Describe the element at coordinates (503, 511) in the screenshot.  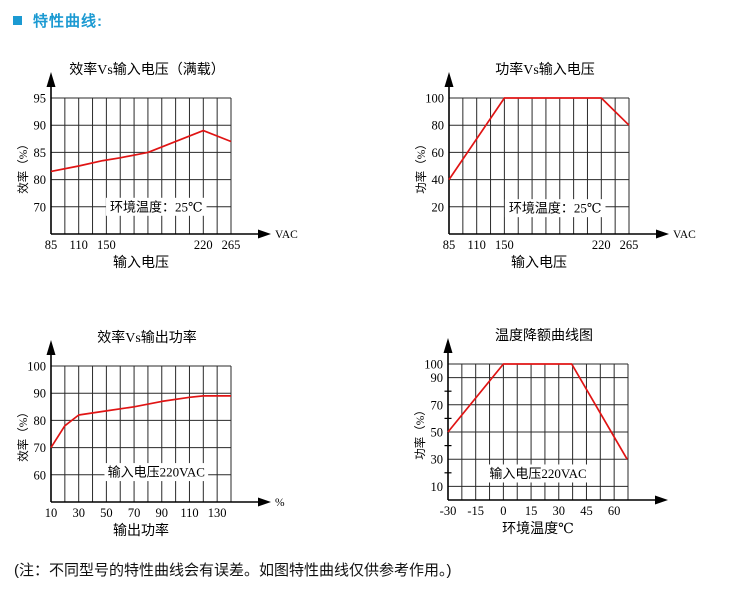
I see `x-tick-label: 0` at that location.